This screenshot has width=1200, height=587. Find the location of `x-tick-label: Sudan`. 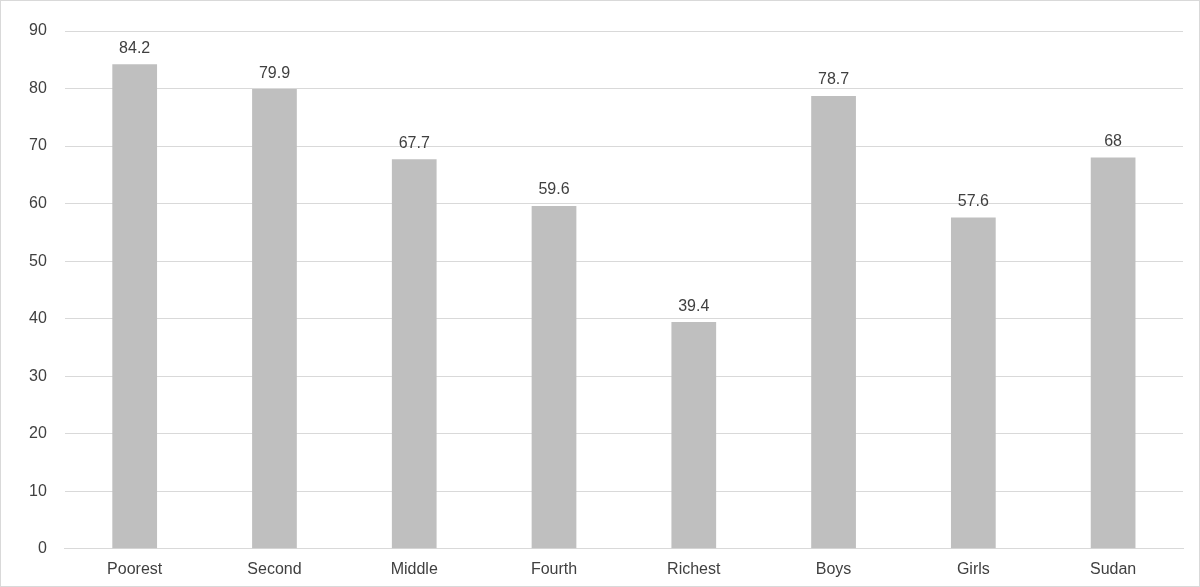

x-tick-label: Sudan is located at coordinates (1113, 568).